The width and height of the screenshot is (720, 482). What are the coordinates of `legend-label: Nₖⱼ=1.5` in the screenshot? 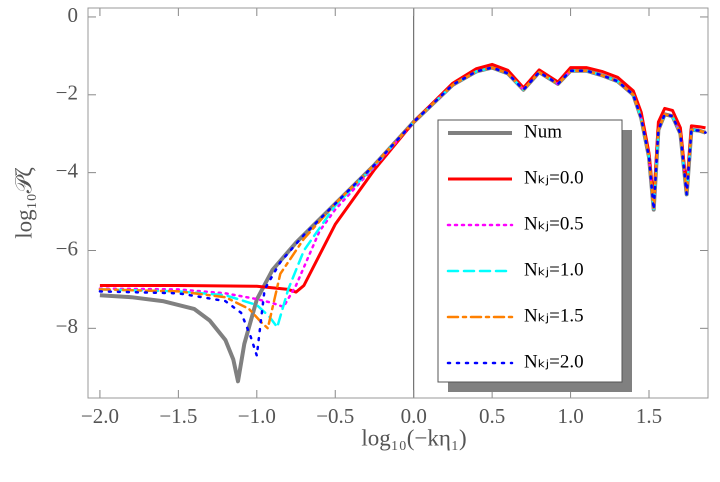 It's located at (554, 315).